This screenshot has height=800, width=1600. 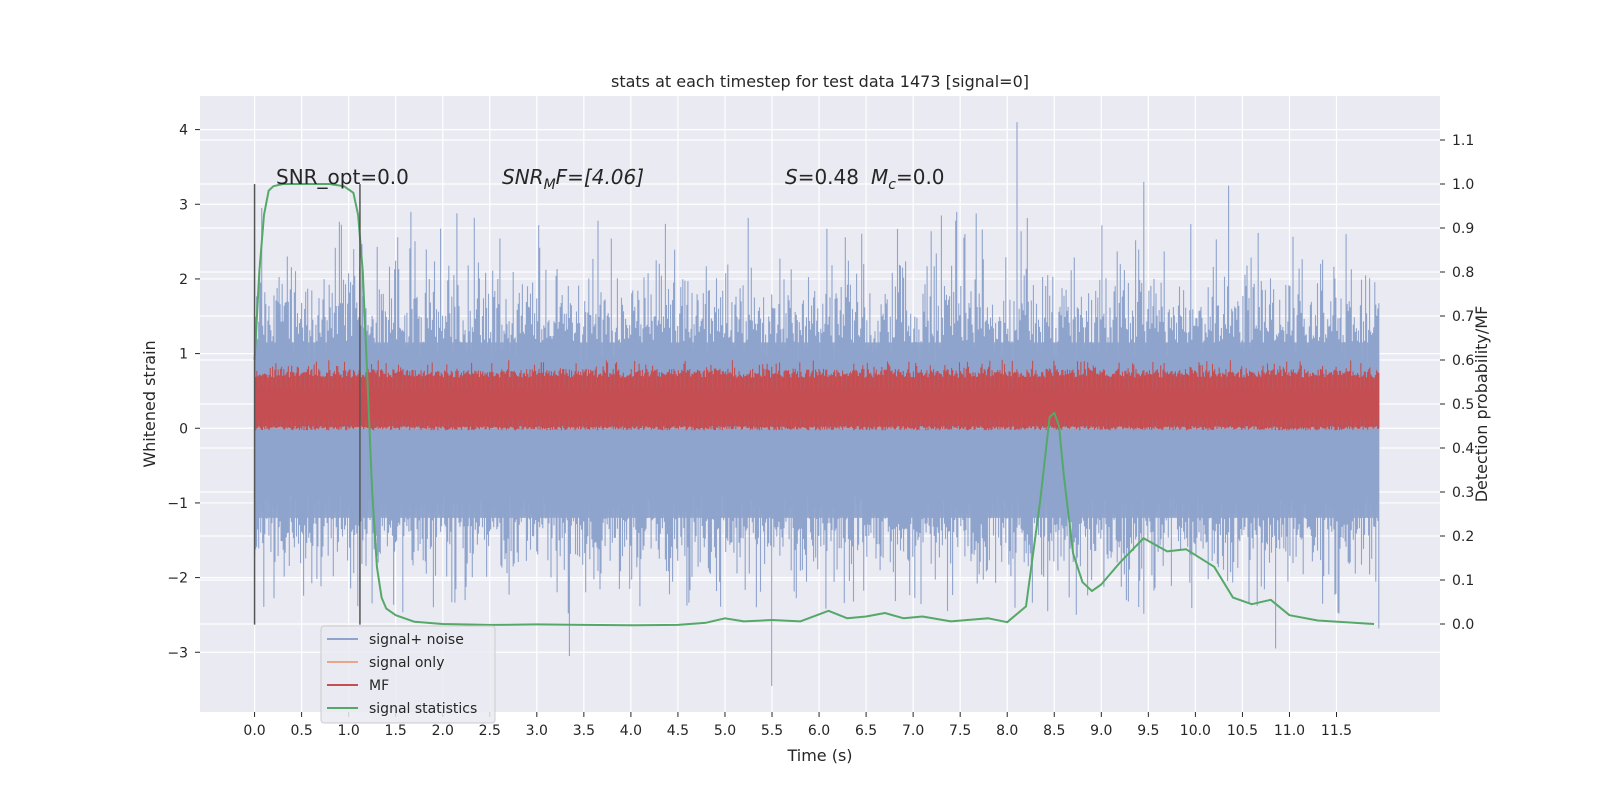 I want to click on x-tick-label: 1.0, so click(x=349, y=731).